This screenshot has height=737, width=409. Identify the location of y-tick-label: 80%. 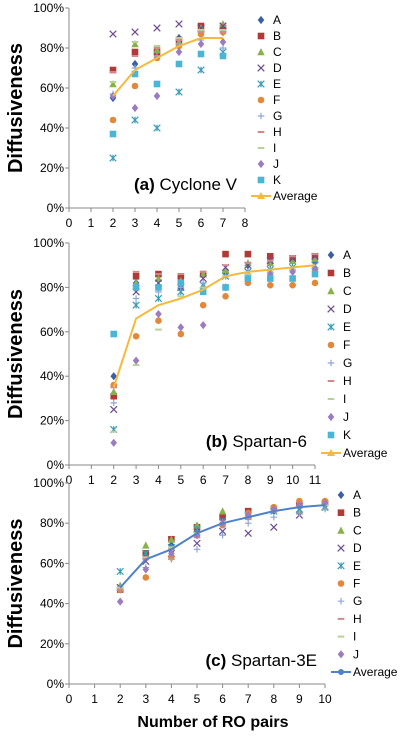
(52, 287).